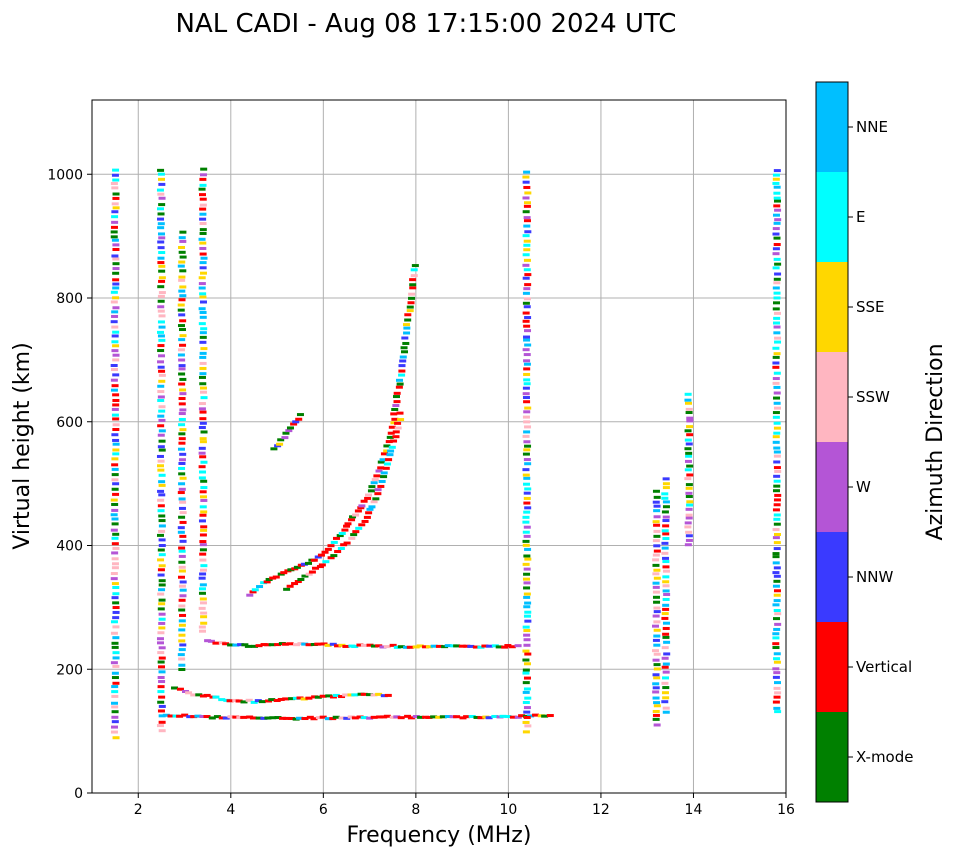  Describe the element at coordinates (832, 577) in the screenshot. I see `colorbar-segment` at that location.